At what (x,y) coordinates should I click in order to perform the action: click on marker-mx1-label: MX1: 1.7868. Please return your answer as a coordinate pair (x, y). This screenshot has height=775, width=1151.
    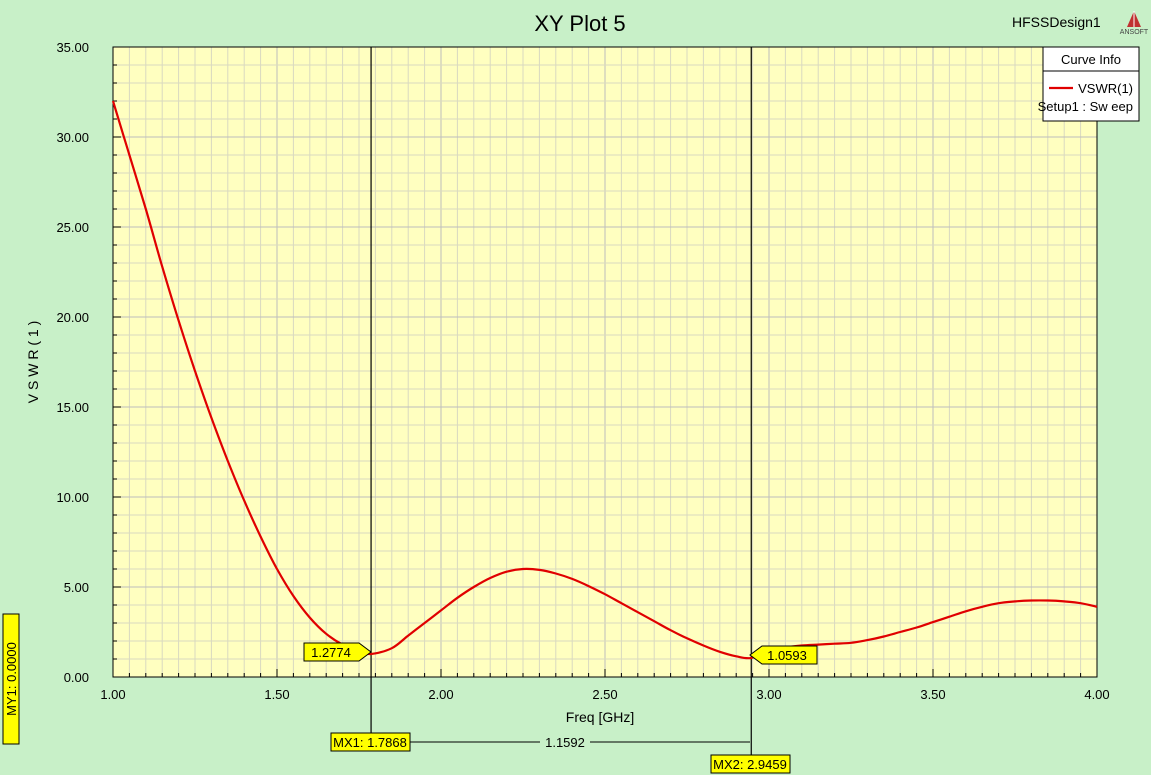
    Looking at the image, I should click on (370, 742).